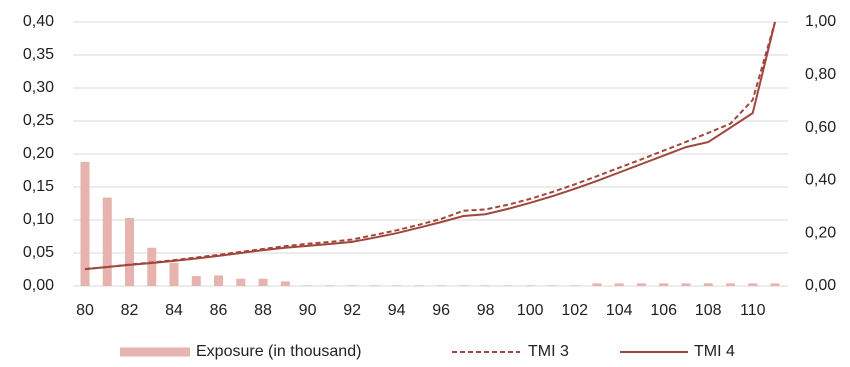 This screenshot has height=367, width=850. Describe the element at coordinates (820, 285) in the screenshot. I see `y2-tick-label: 0,00` at that location.